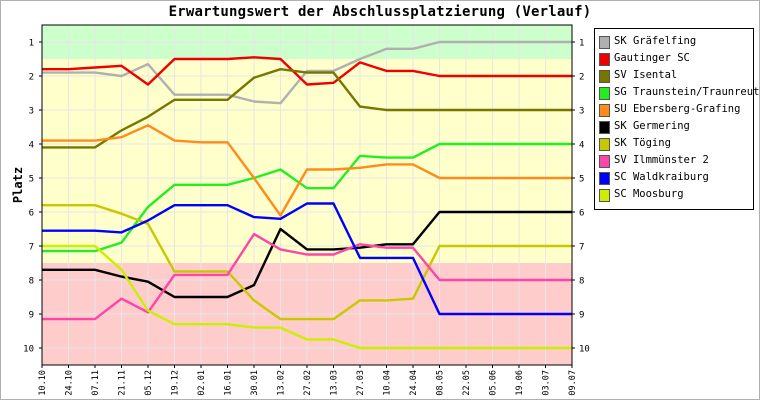 Image resolution: width=760 pixels, height=400 pixels. I want to click on x-tick-label: 16.01, so click(229, 383).